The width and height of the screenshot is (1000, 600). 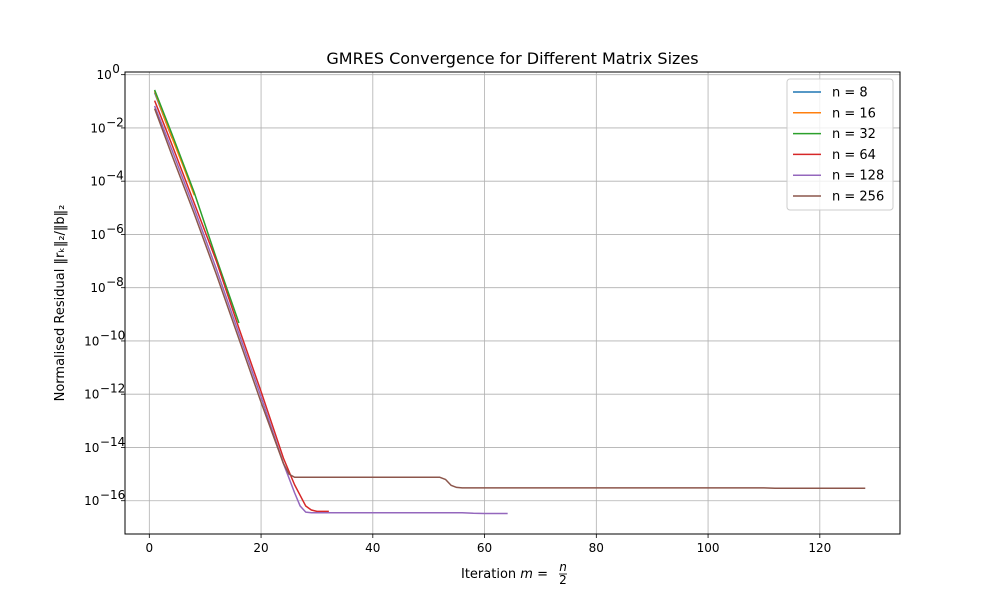 I want to click on legend-entry: n = 8, so click(x=850, y=93).